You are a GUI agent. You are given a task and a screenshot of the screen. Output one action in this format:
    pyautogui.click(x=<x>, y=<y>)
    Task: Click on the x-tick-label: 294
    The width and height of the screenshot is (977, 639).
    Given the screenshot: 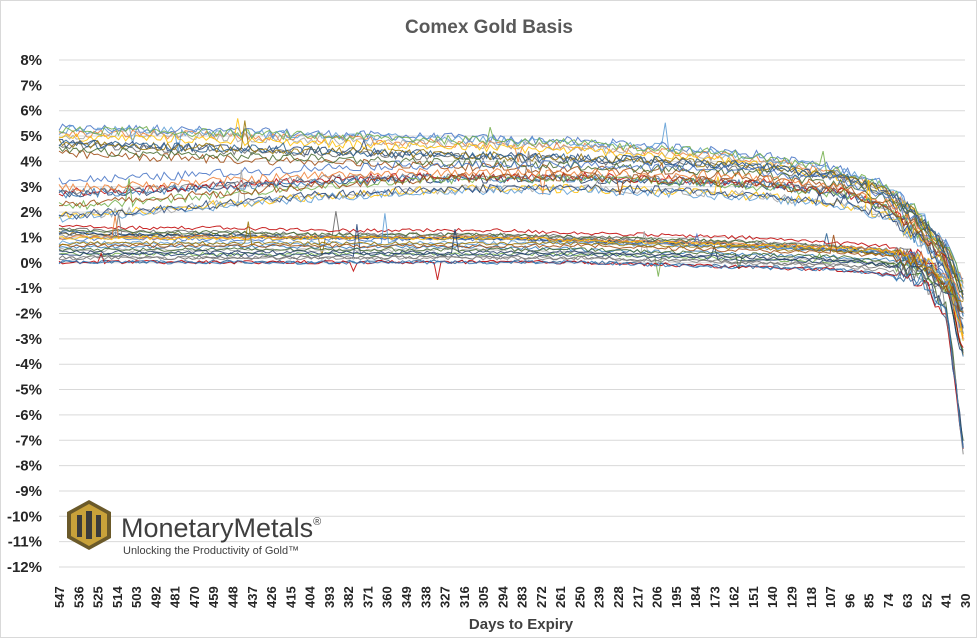 What is the action you would take?
    pyautogui.click(x=502, y=597)
    